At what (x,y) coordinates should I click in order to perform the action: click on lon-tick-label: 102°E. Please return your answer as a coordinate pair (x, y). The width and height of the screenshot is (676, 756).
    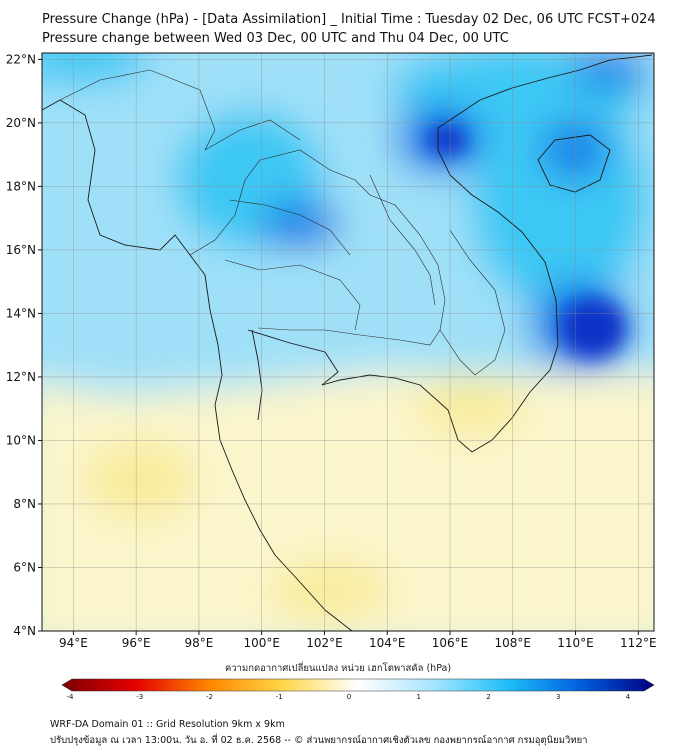
    Looking at the image, I should click on (324, 643).